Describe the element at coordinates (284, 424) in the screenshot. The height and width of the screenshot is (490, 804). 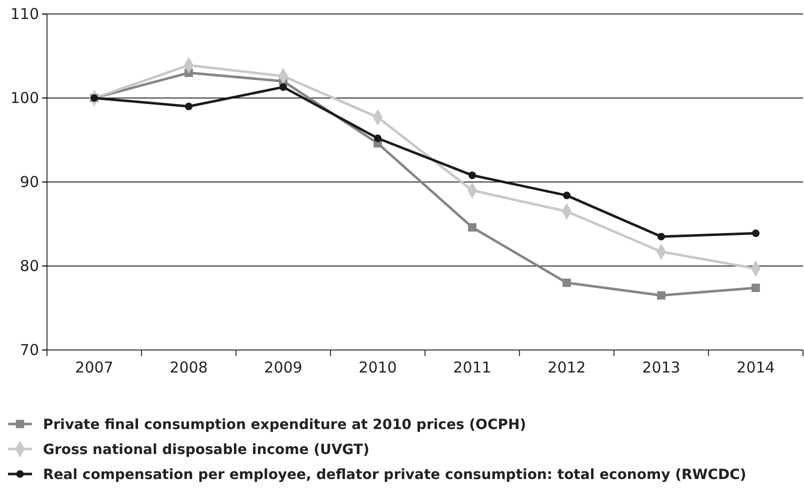
I see `legend-label: Private final consumption expenditure at 2010 prices (OCPH)` at that location.